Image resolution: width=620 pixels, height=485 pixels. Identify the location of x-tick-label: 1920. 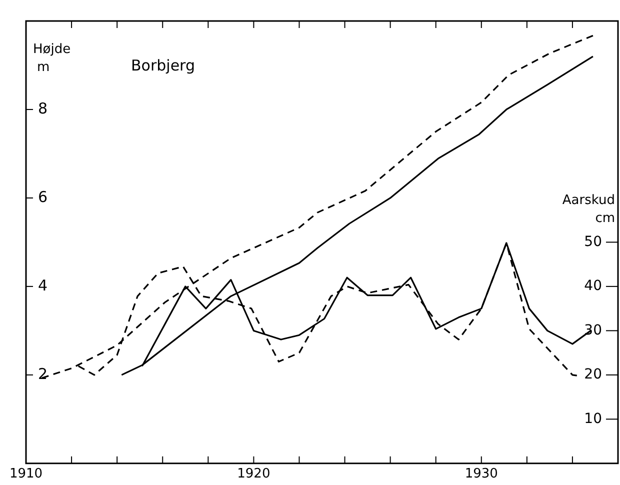
(253, 474).